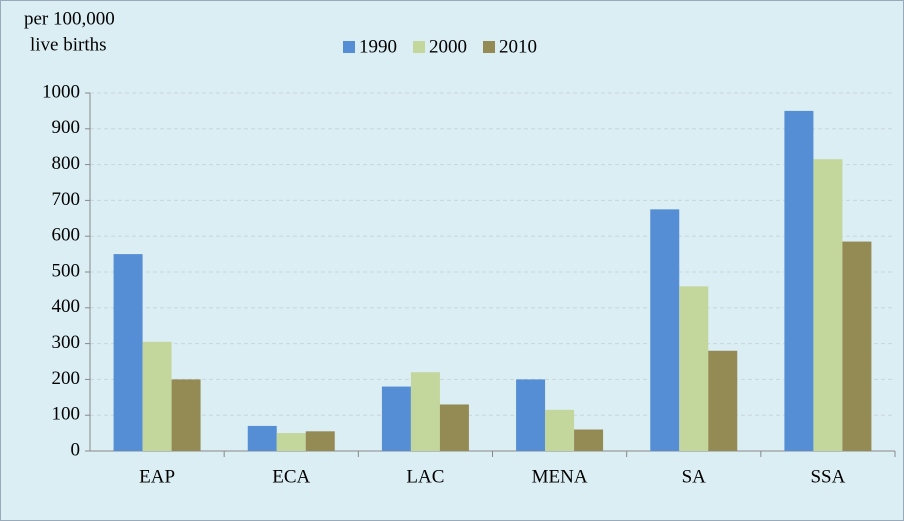  What do you see at coordinates (66, 414) in the screenshot?
I see `y-tick-label: 100` at bounding box center [66, 414].